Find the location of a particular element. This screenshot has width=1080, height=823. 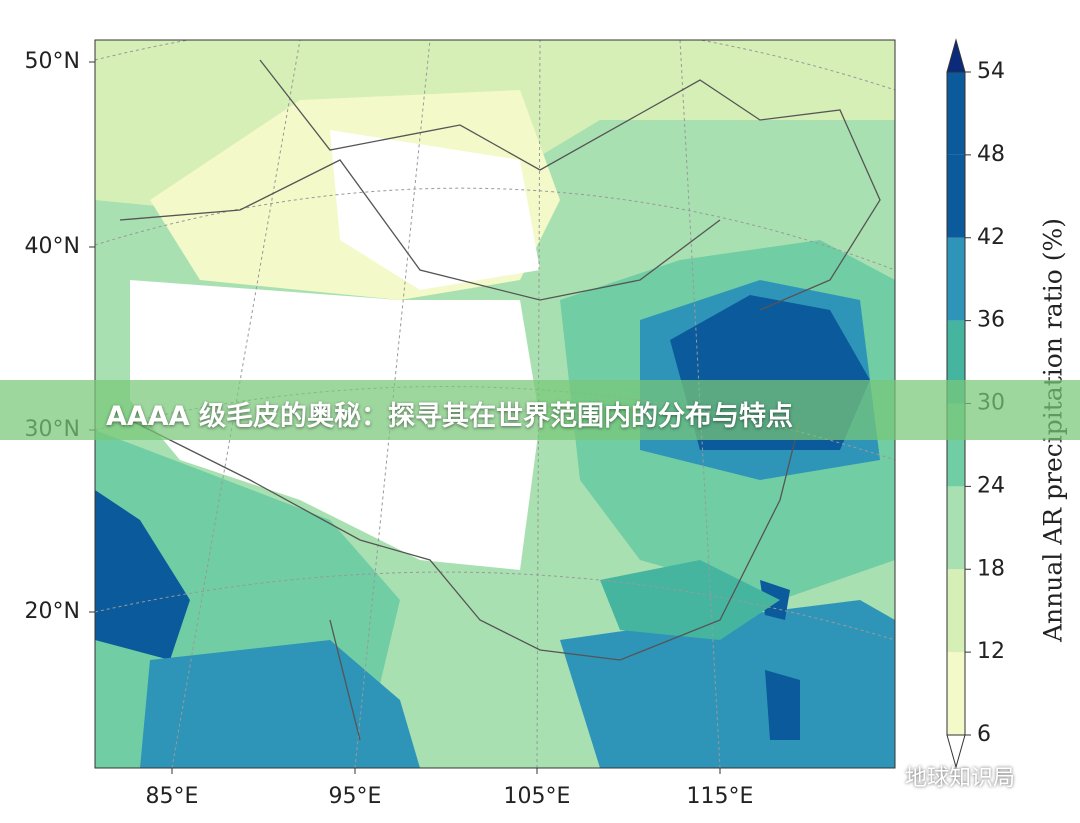

banner-title: AAAA 级毛皮的奥秘：探寻其在世界范围内的分布与特点 is located at coordinates (449, 416).